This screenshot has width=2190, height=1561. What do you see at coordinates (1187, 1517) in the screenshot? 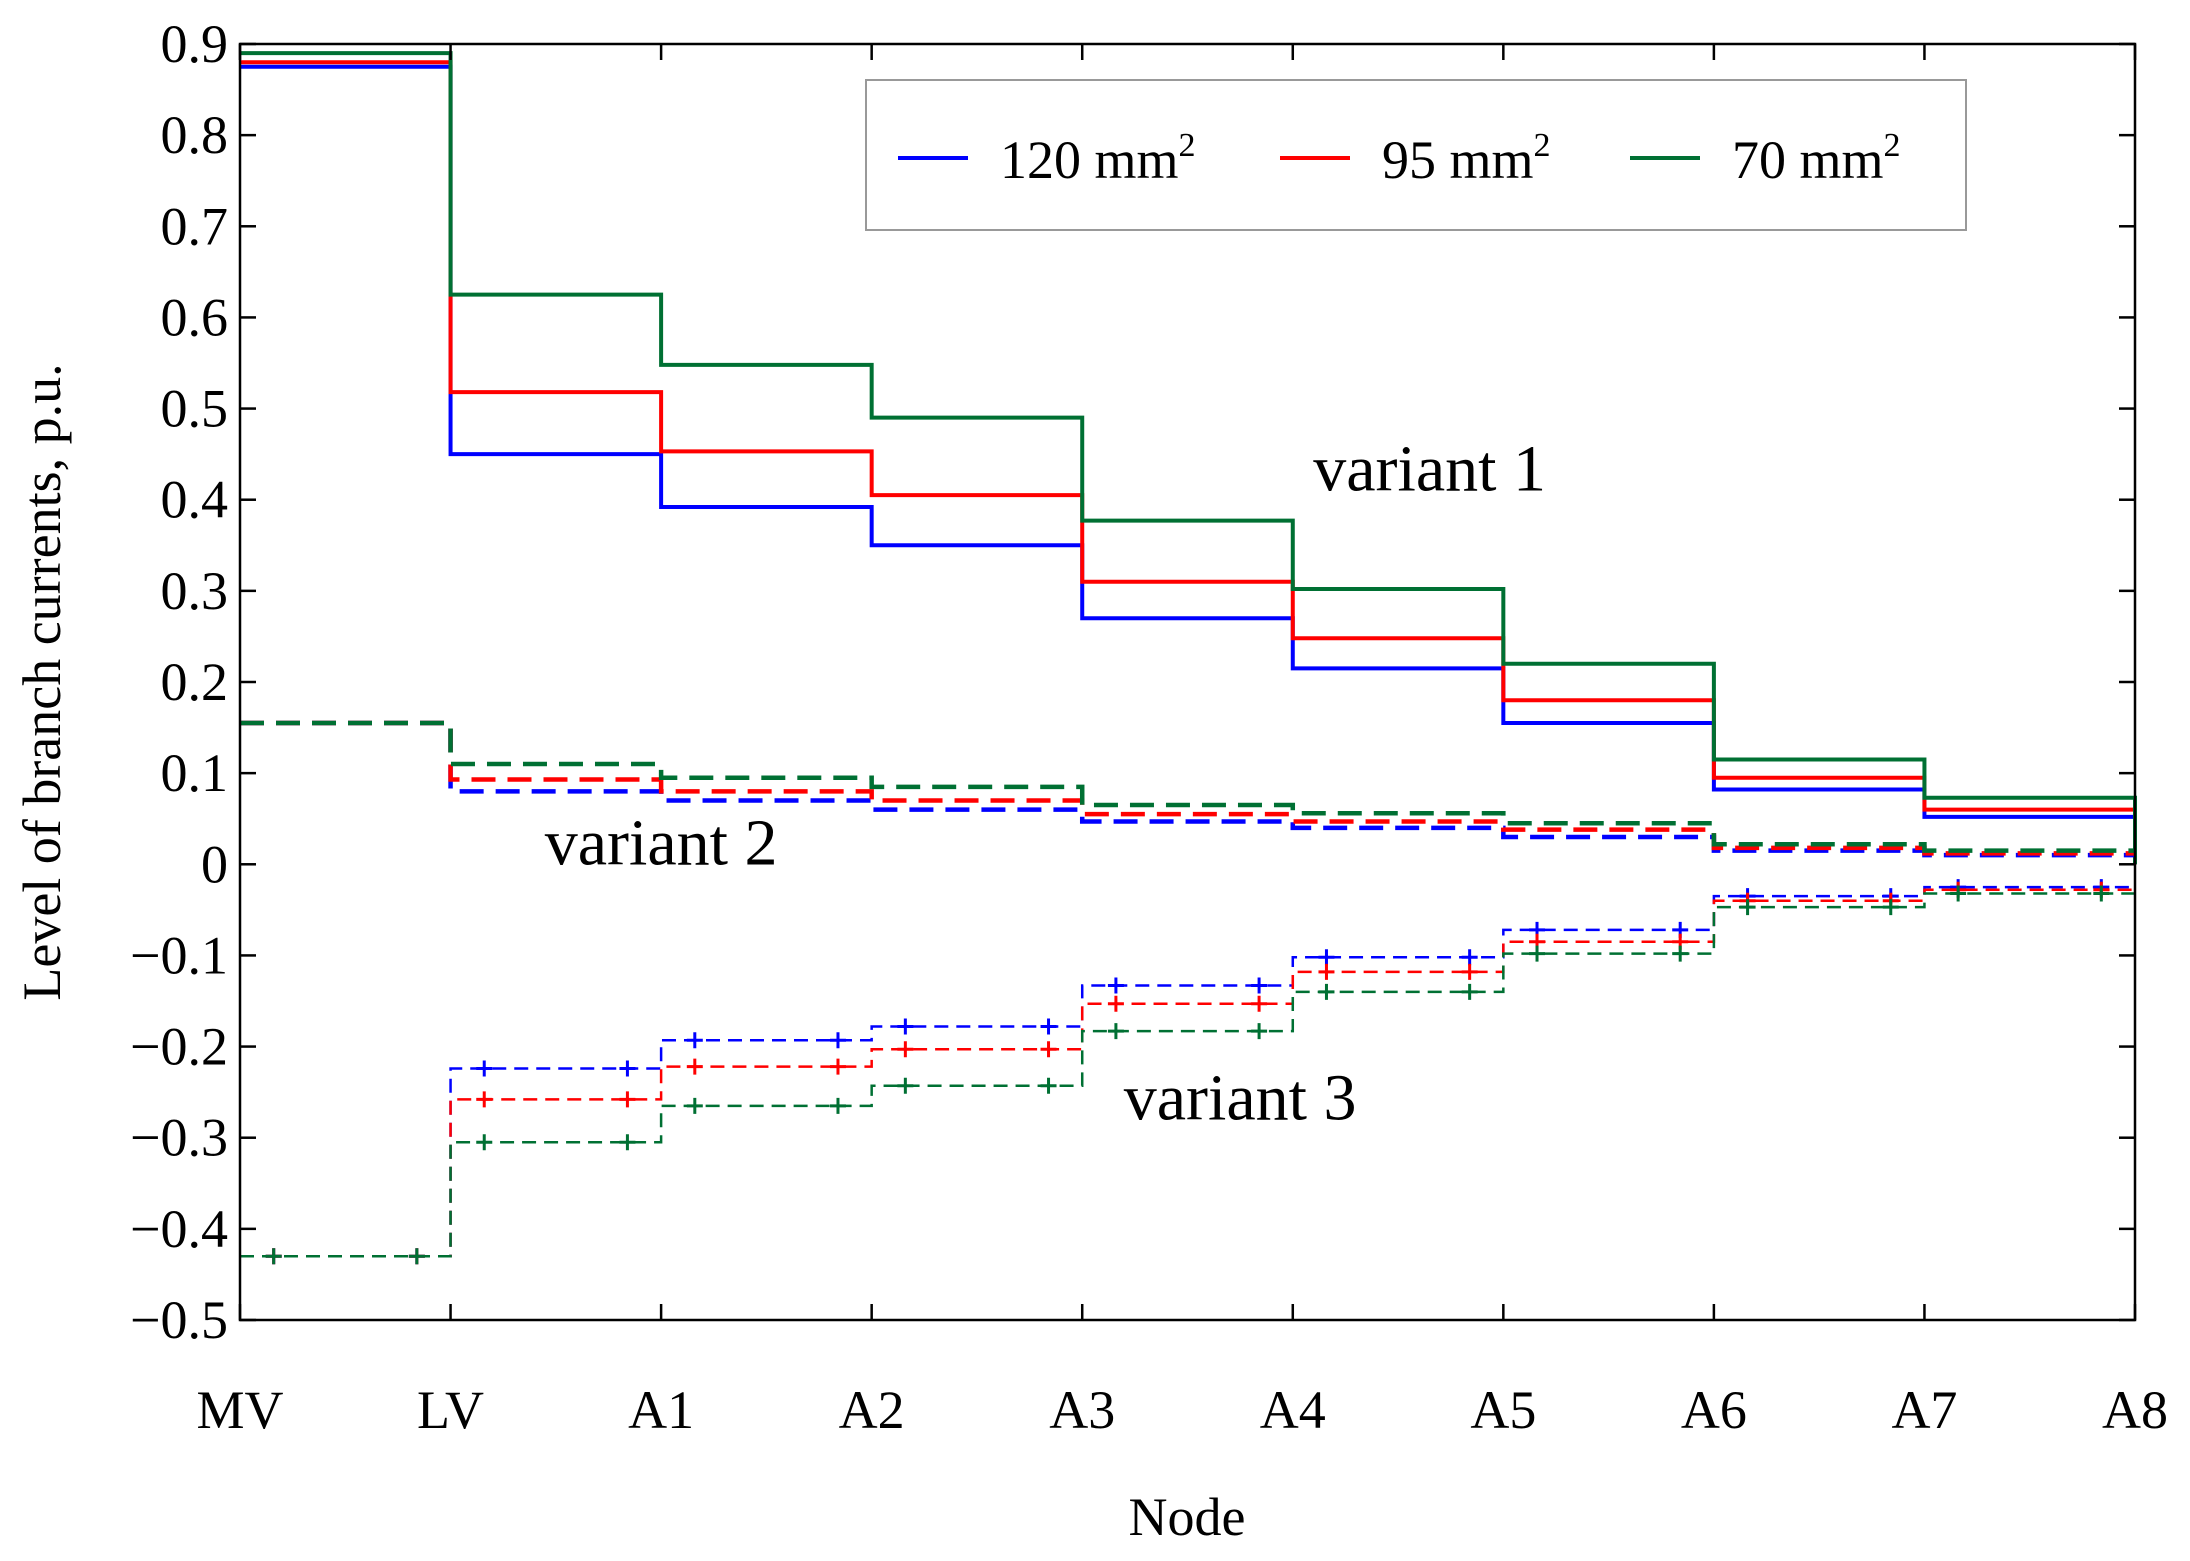
I see `x-axis-title: Node` at bounding box center [1187, 1517].